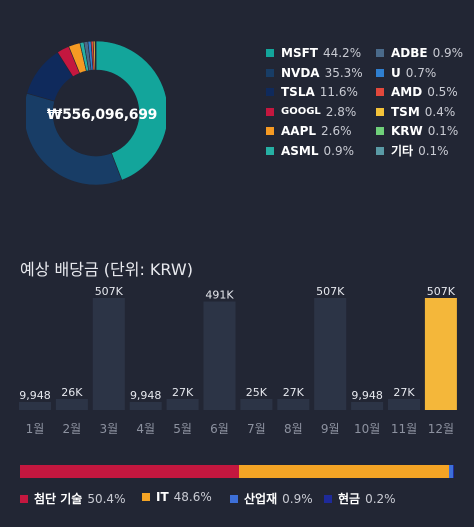  I want to click on legend-item: ASML 0.9%, so click(310, 151).